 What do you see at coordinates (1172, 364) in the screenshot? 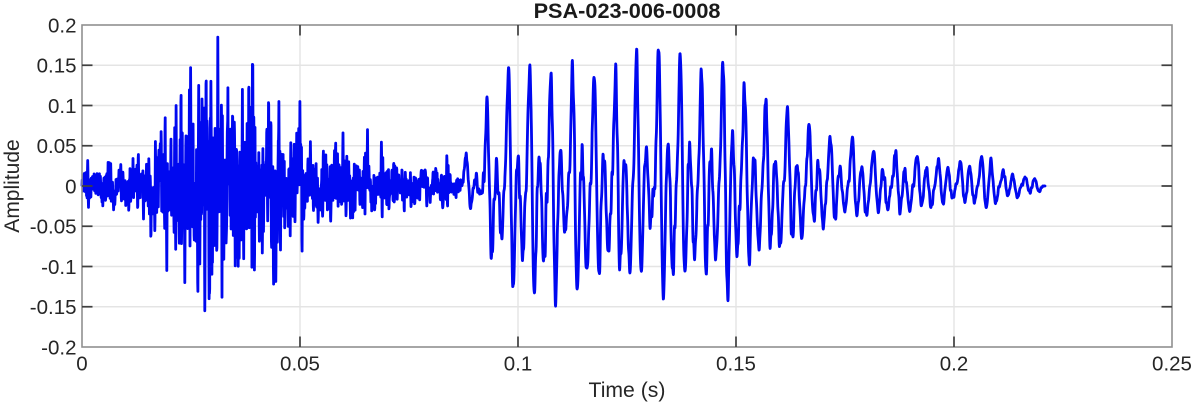
I see `svg-text: 0.25` at bounding box center [1172, 364].